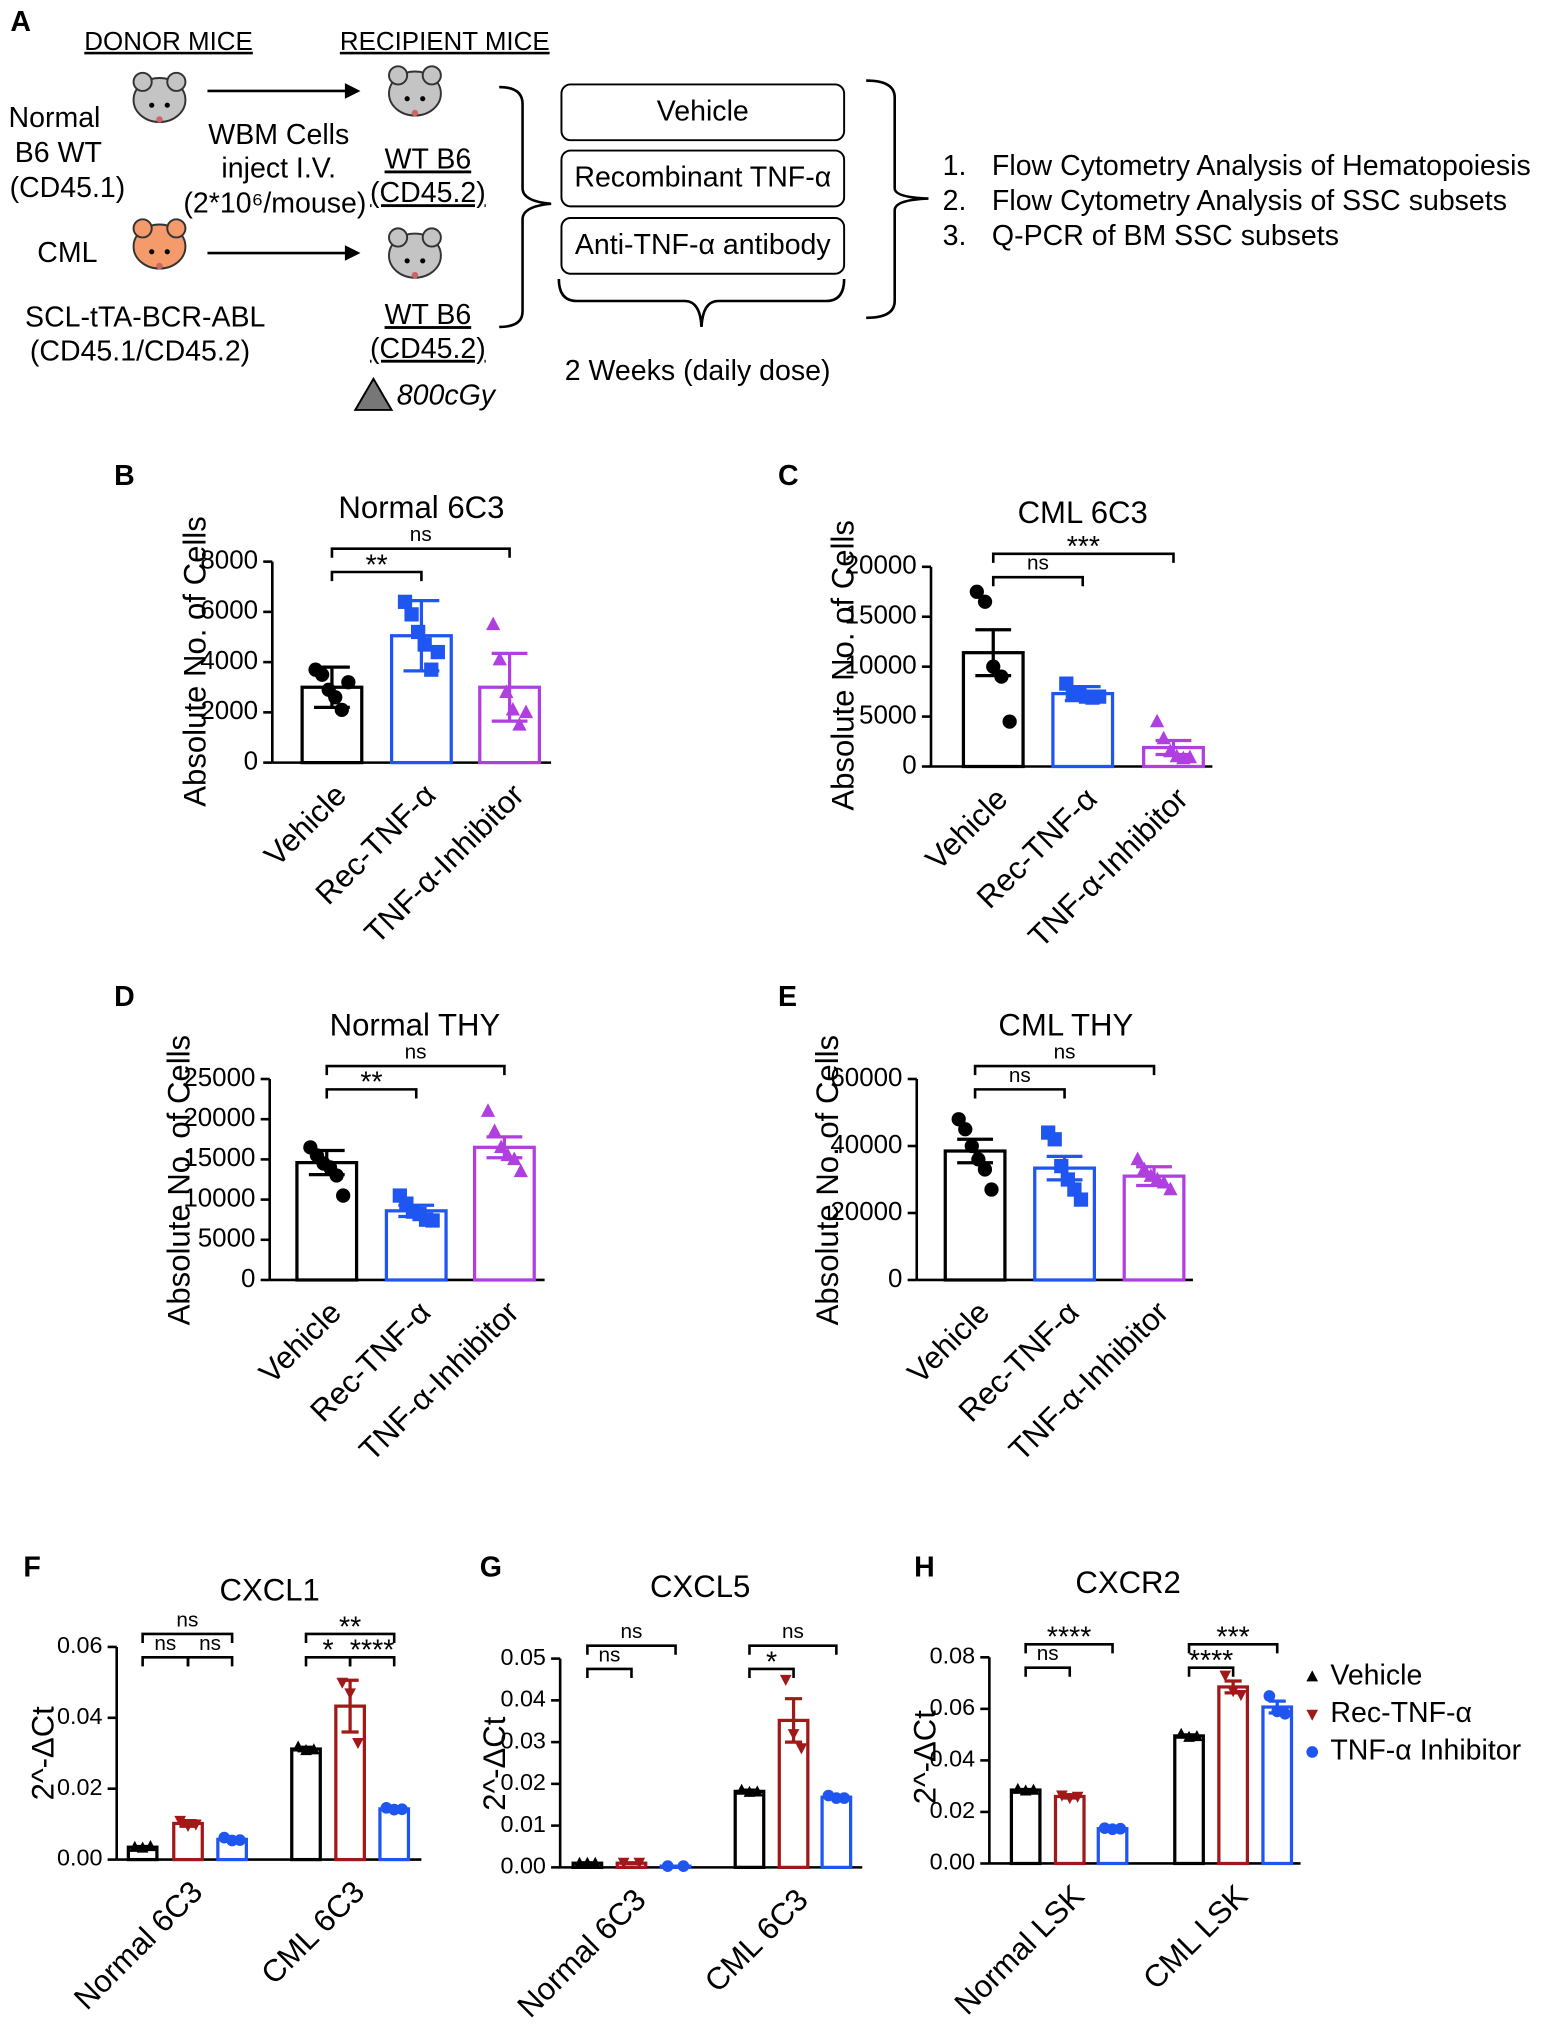 This screenshot has height=2040, width=1556. Describe the element at coordinates (924, 1757) in the screenshot. I see `y-axis-label: 2^-ΔCt` at that location.